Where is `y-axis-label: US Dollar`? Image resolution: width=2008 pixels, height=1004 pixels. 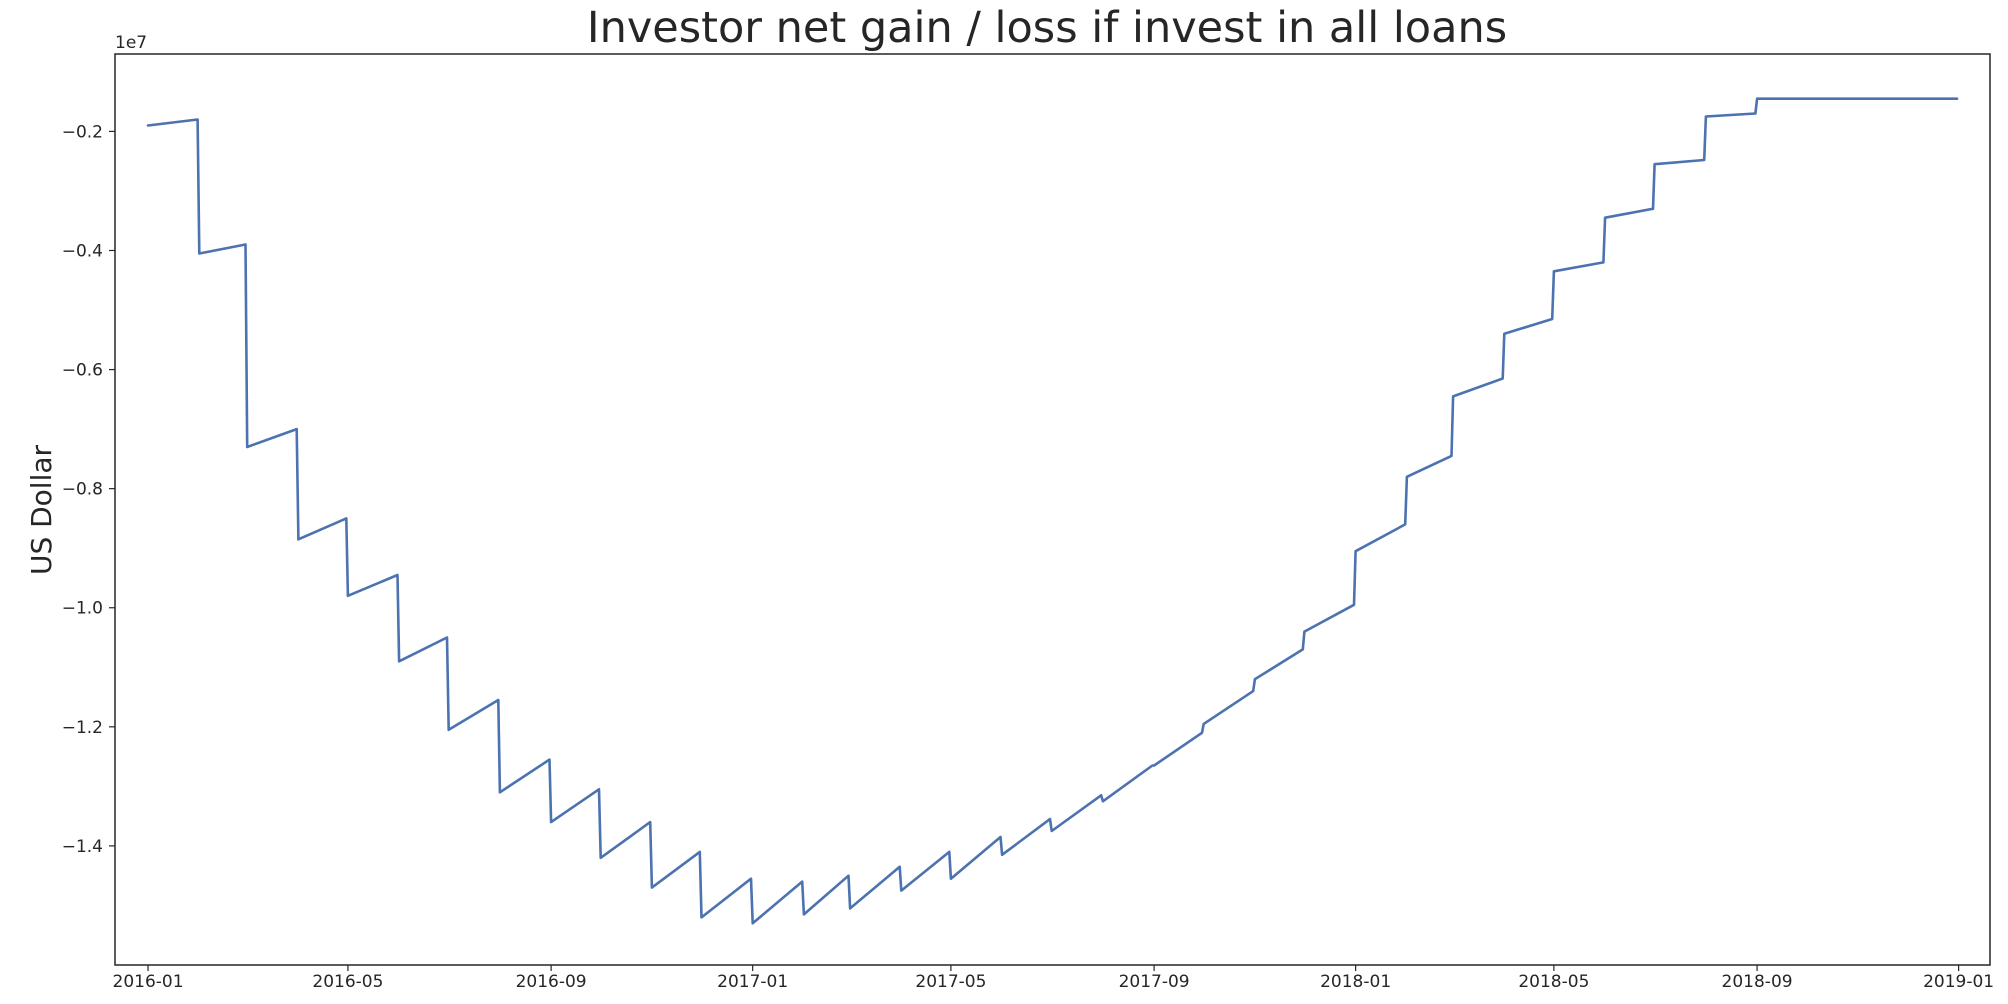 y-axis-label: US Dollar is located at coordinates (41, 509).